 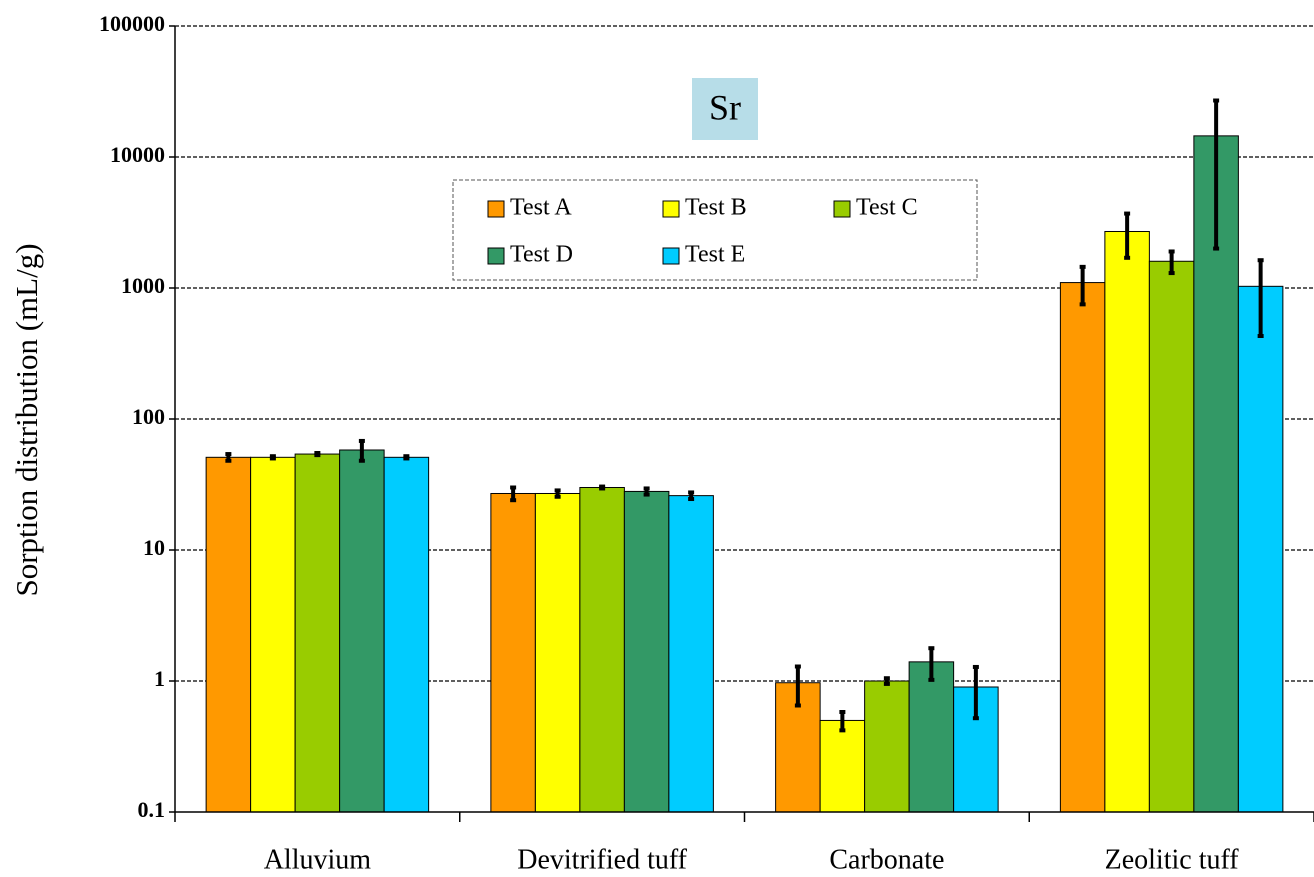 What do you see at coordinates (541, 208) in the screenshot?
I see `legend-label: Test A` at bounding box center [541, 208].